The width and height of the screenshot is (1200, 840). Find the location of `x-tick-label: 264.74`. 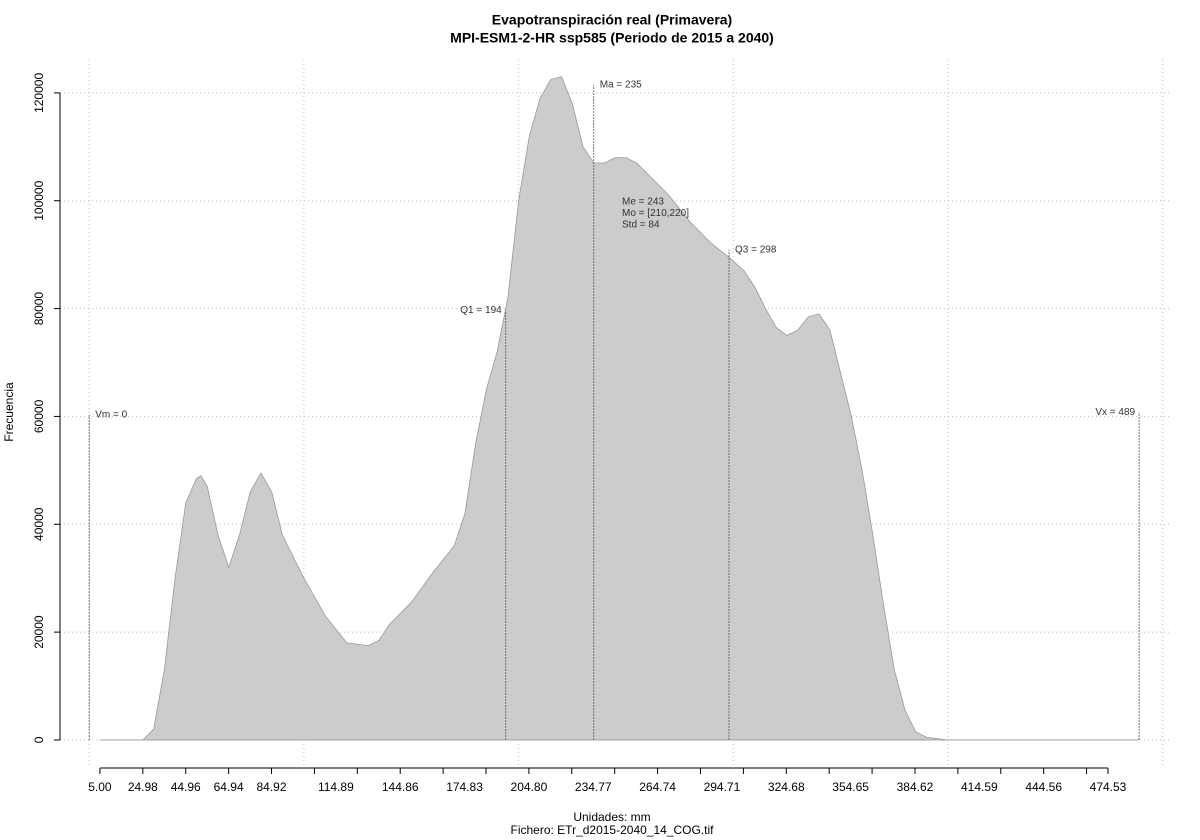

x-tick-label: 264.74 is located at coordinates (657, 787).